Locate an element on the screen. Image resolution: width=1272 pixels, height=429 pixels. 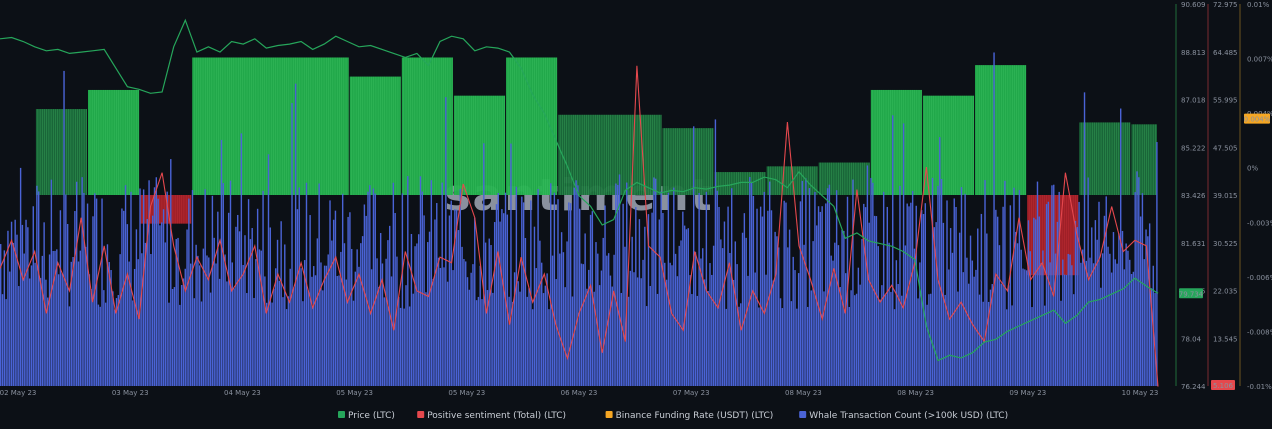
funding-current-badge-bg is located at coordinates (1257, 118).